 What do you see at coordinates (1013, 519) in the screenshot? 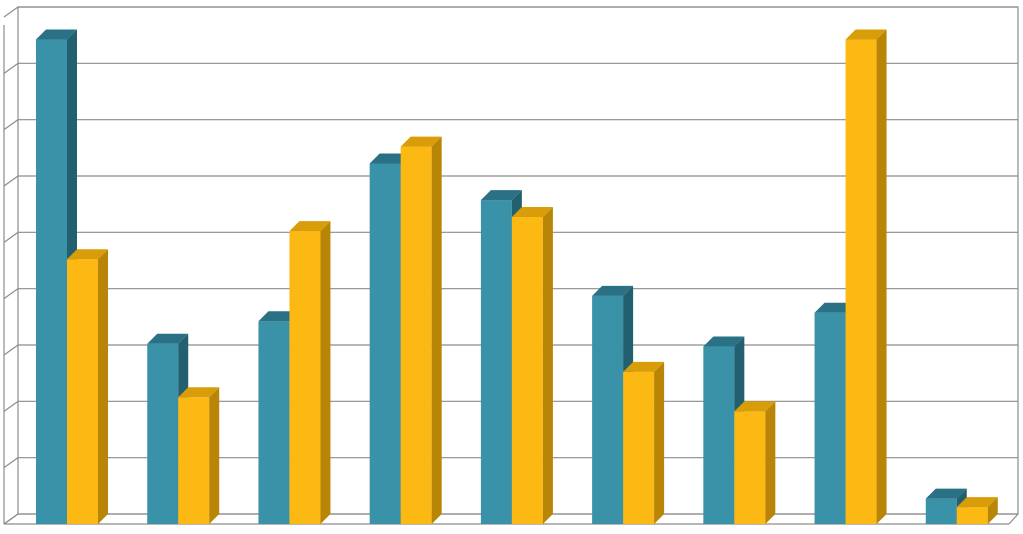
I see `floor-right-edge` at bounding box center [1013, 519].